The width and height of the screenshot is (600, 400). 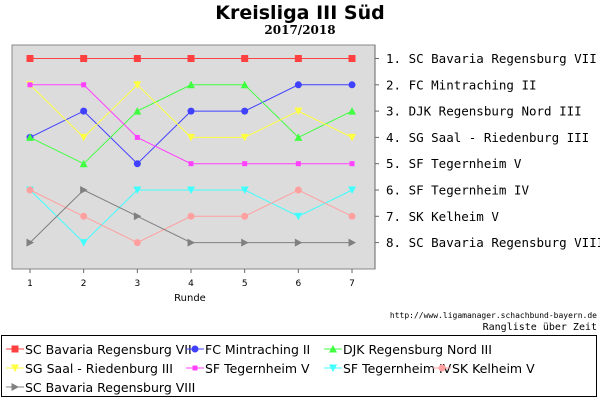 I want to click on legend-item: DJK Regensburg Nord III, so click(x=408, y=349).